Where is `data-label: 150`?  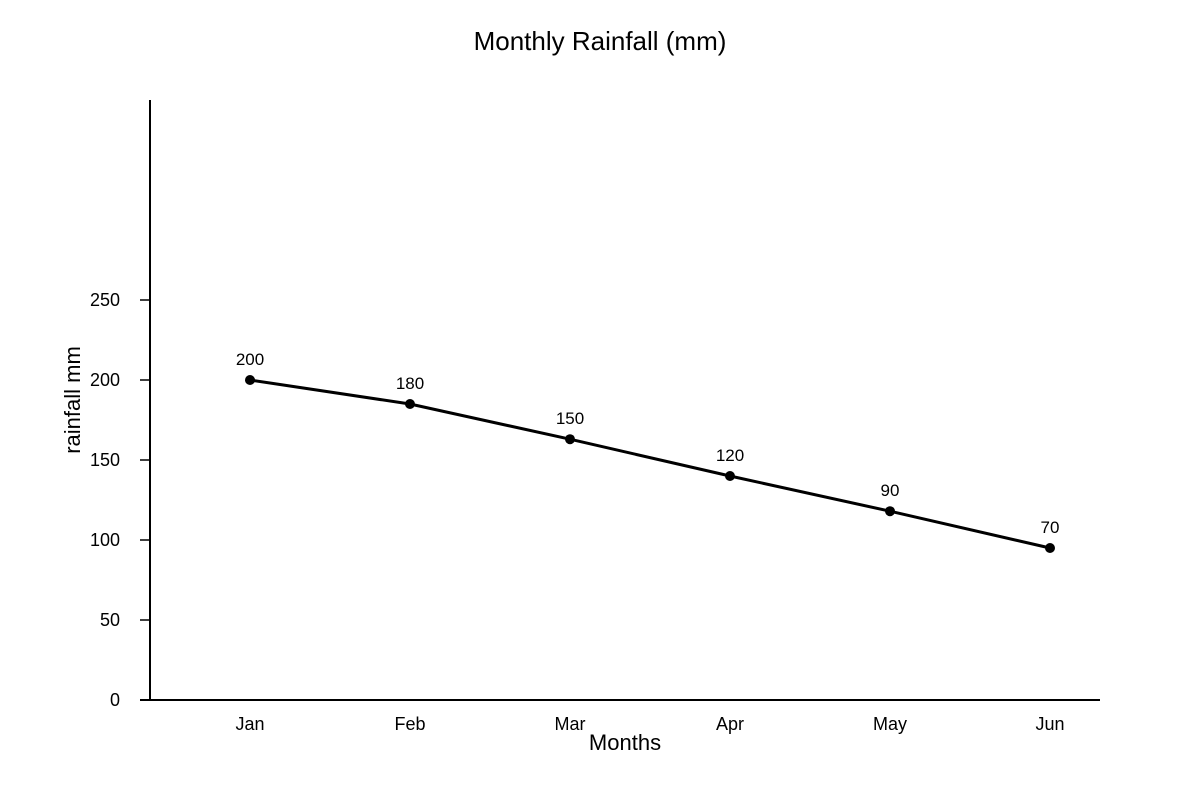 data-label: 150 is located at coordinates (570, 418).